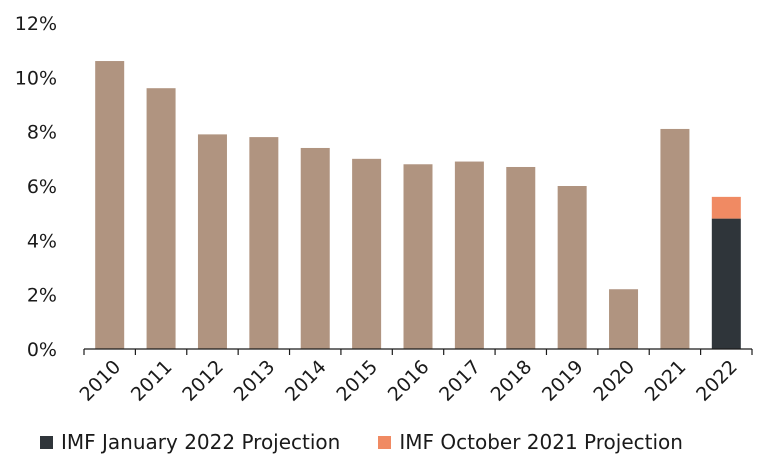 The width and height of the screenshot is (776, 465). What do you see at coordinates (306, 381) in the screenshot?
I see `x-tick-label: 2014` at bounding box center [306, 381].